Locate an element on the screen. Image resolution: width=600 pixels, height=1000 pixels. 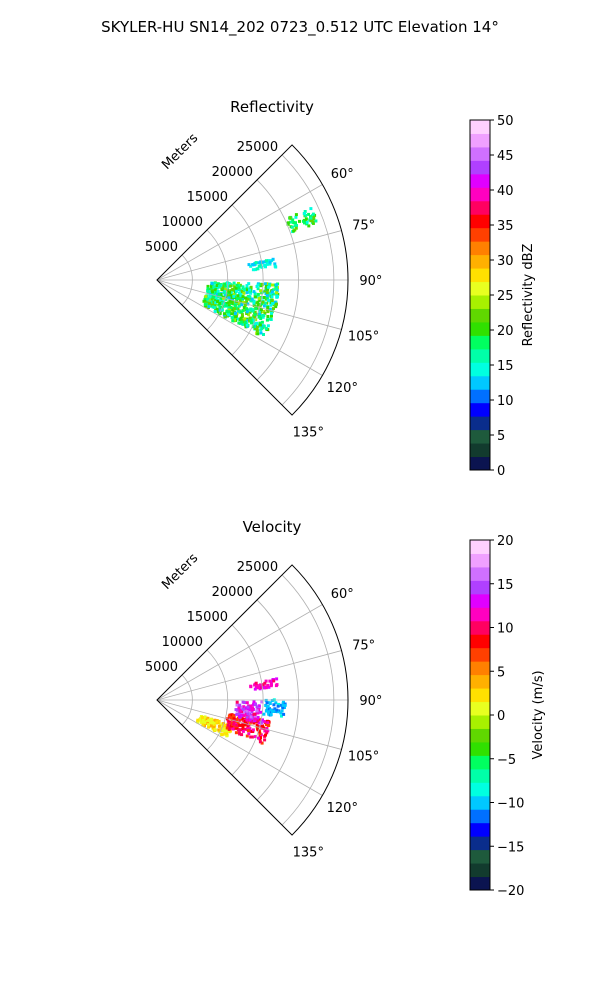
velocity-azimuth-tick-label: 105° is located at coordinates (363, 756).